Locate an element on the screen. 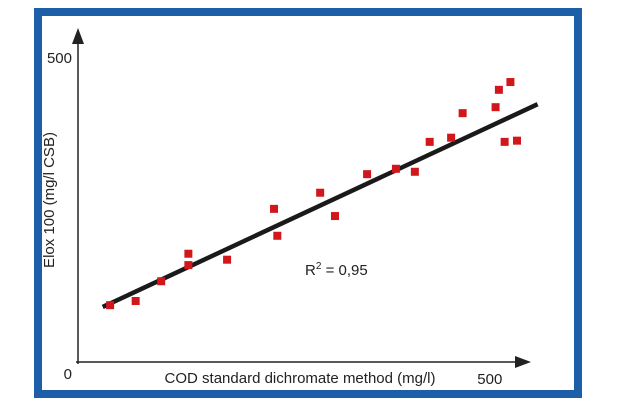 This screenshot has height=411, width=618. x-arrow is located at coordinates (523, 362).